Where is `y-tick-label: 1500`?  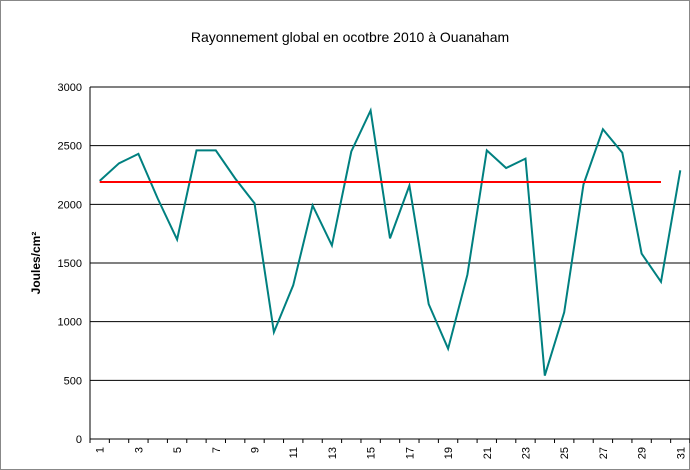
y-tick-label: 1500 is located at coordinates (70, 264).